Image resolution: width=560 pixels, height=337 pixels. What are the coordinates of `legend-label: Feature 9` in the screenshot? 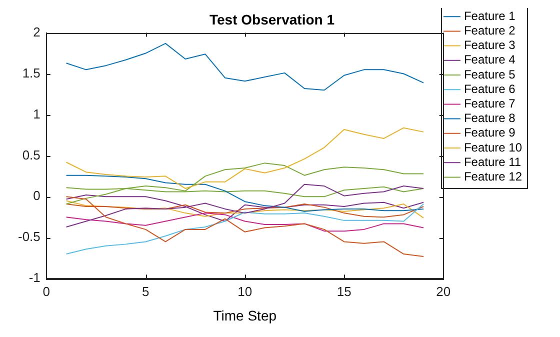 It's located at (490, 133).